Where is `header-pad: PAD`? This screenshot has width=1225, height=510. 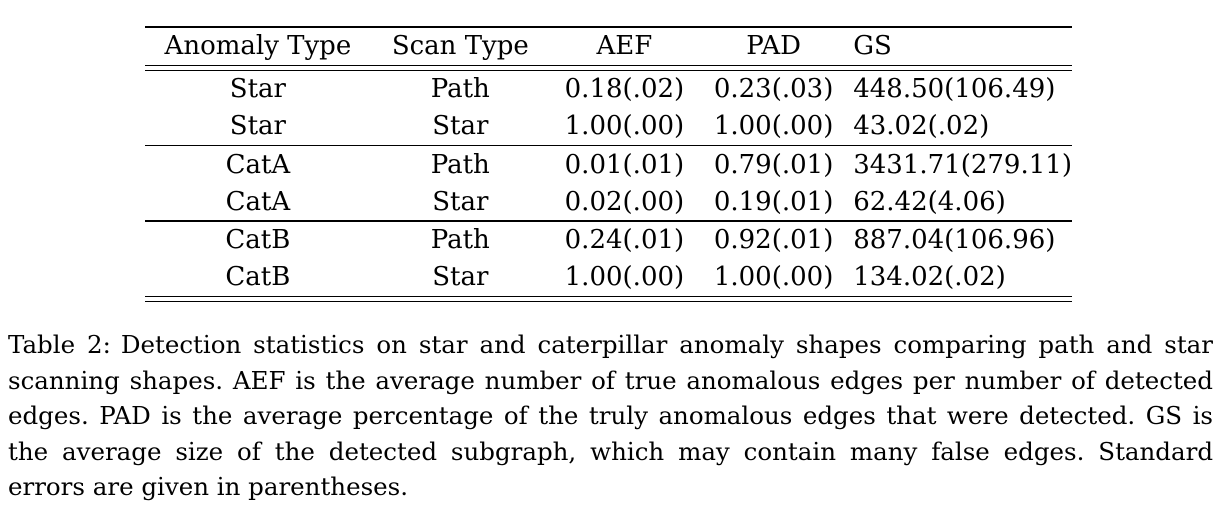 header-pad: PAD is located at coordinates (773, 46).